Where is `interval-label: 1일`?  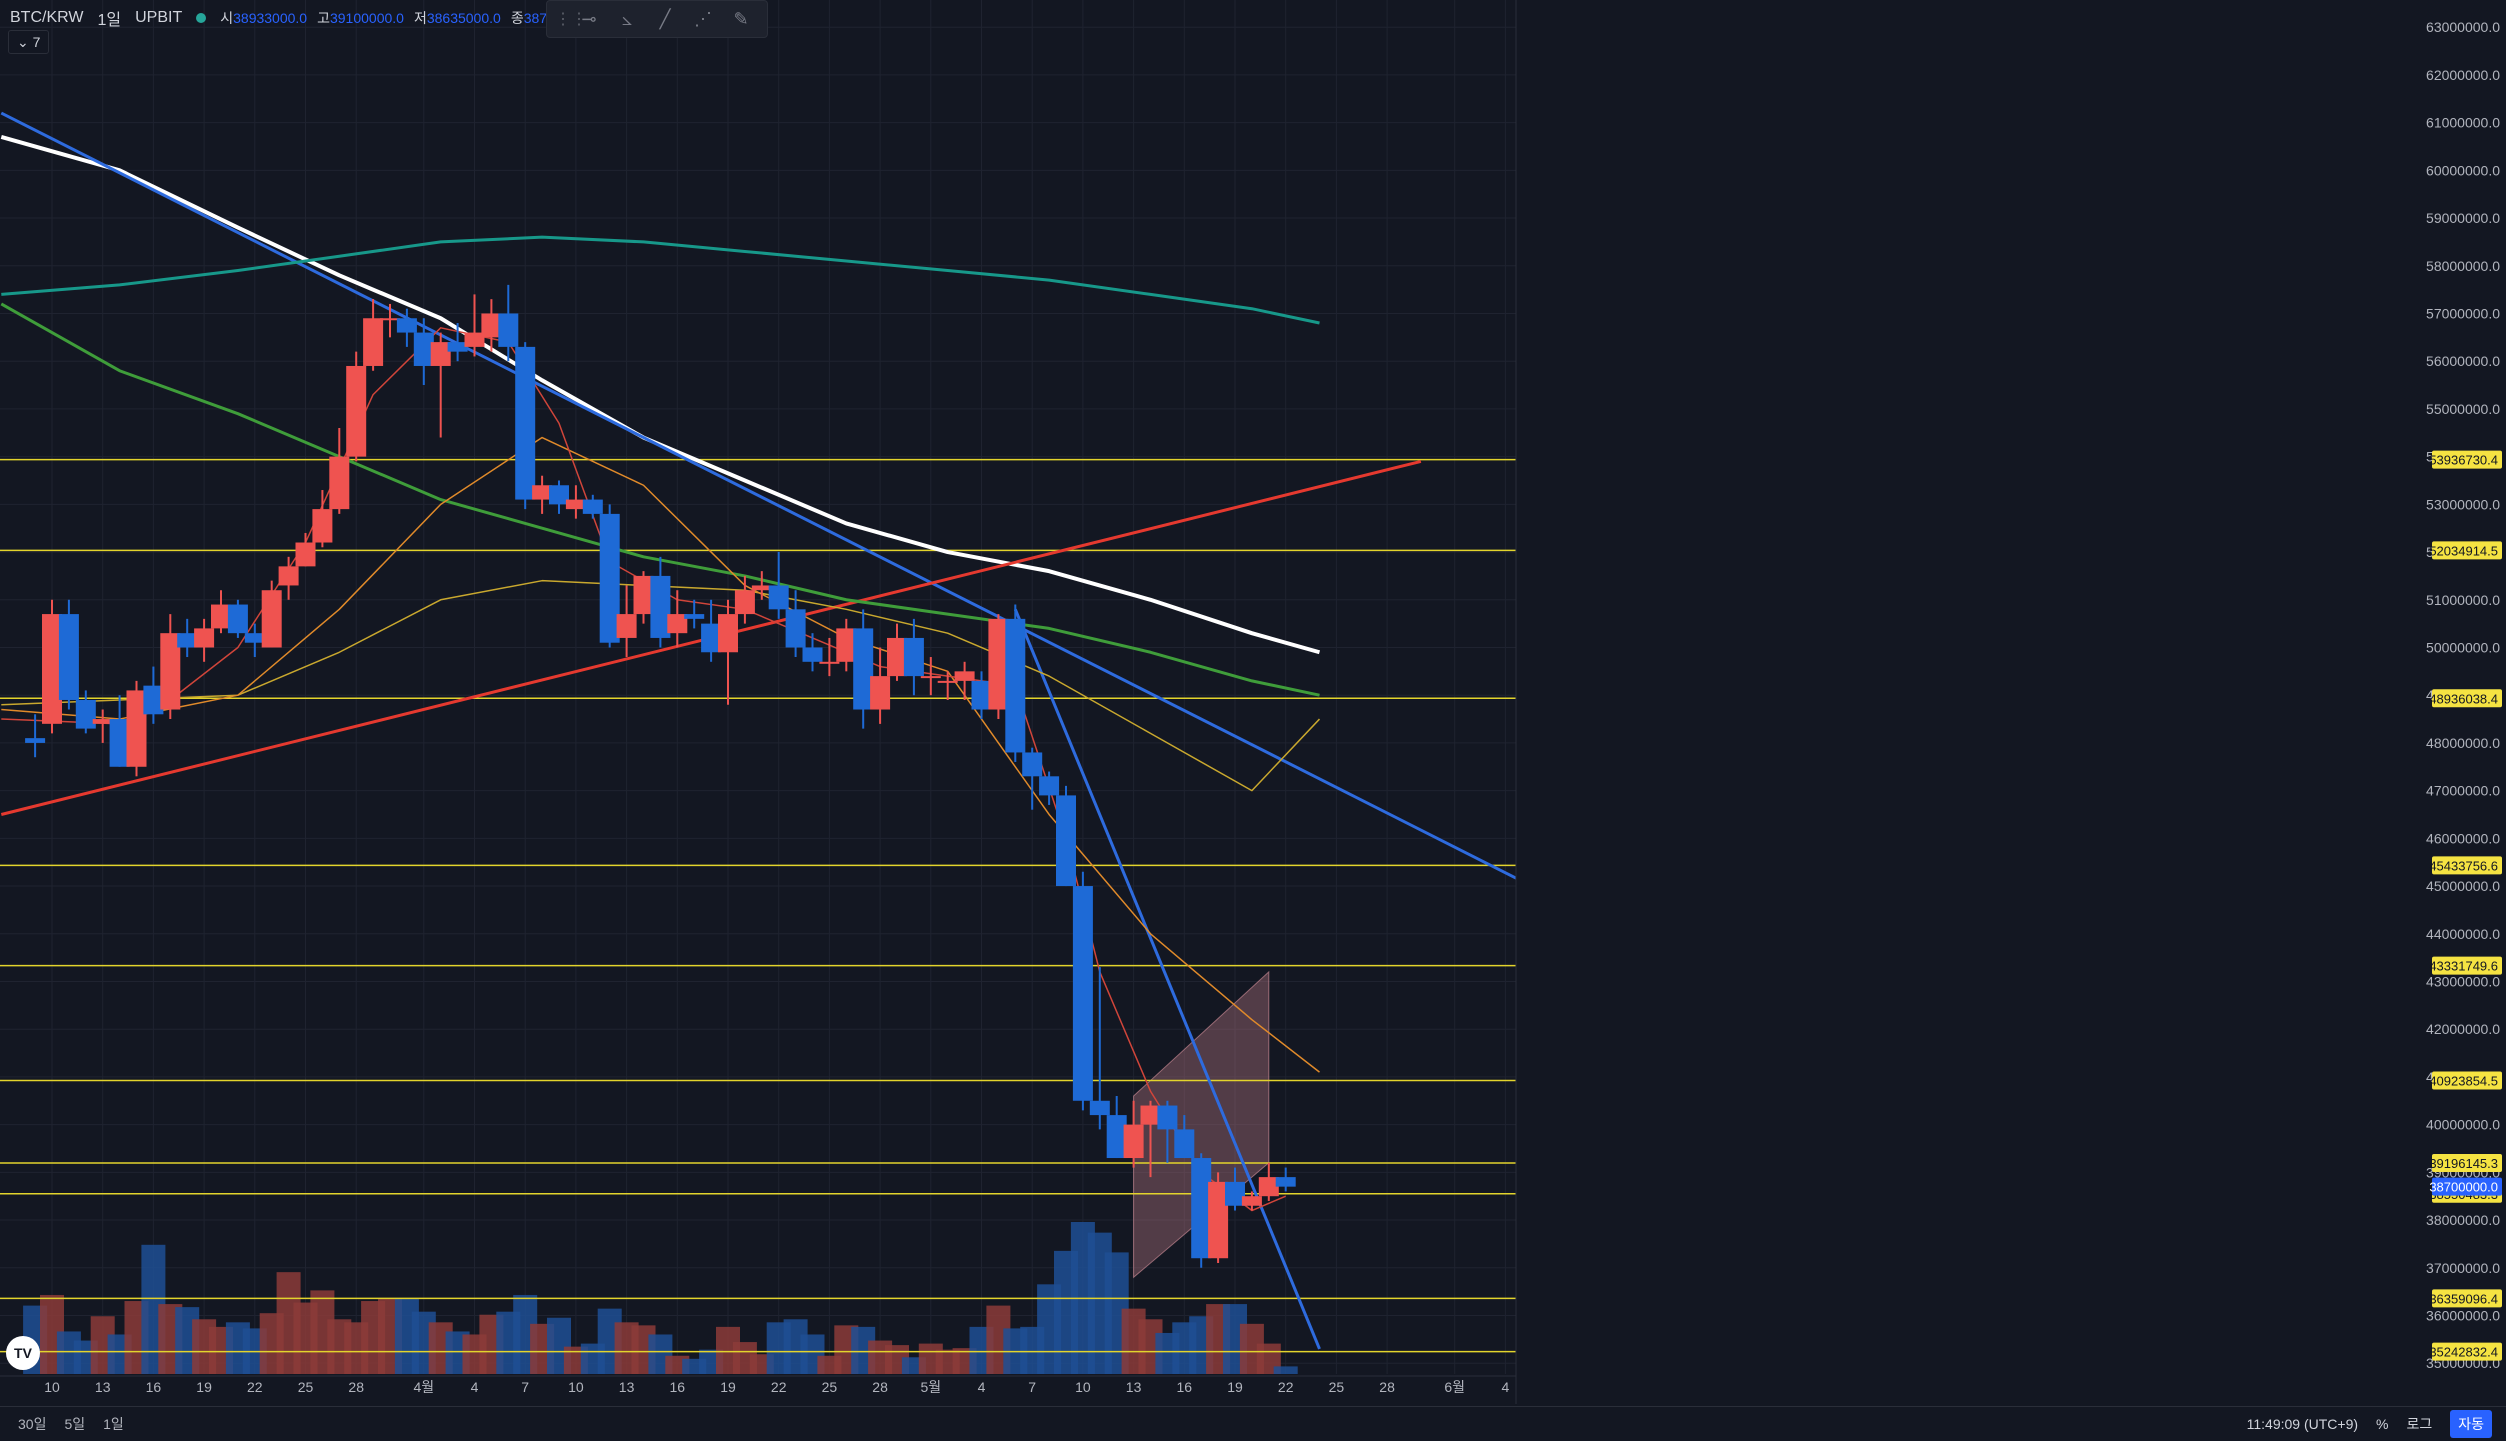 interval-label: 1일 is located at coordinates (109, 20).